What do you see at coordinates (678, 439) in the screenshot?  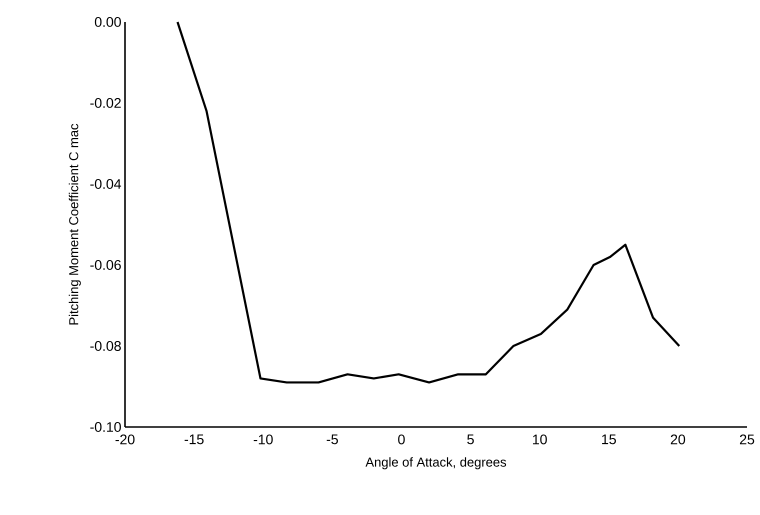 I see `x-tick-label: 20` at bounding box center [678, 439].